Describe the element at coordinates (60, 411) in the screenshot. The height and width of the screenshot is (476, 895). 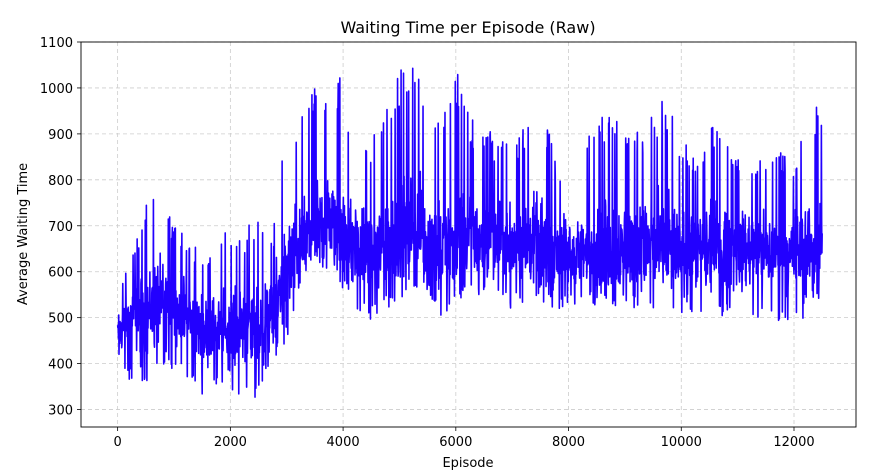
I see `y-tick-label: 300` at that location.